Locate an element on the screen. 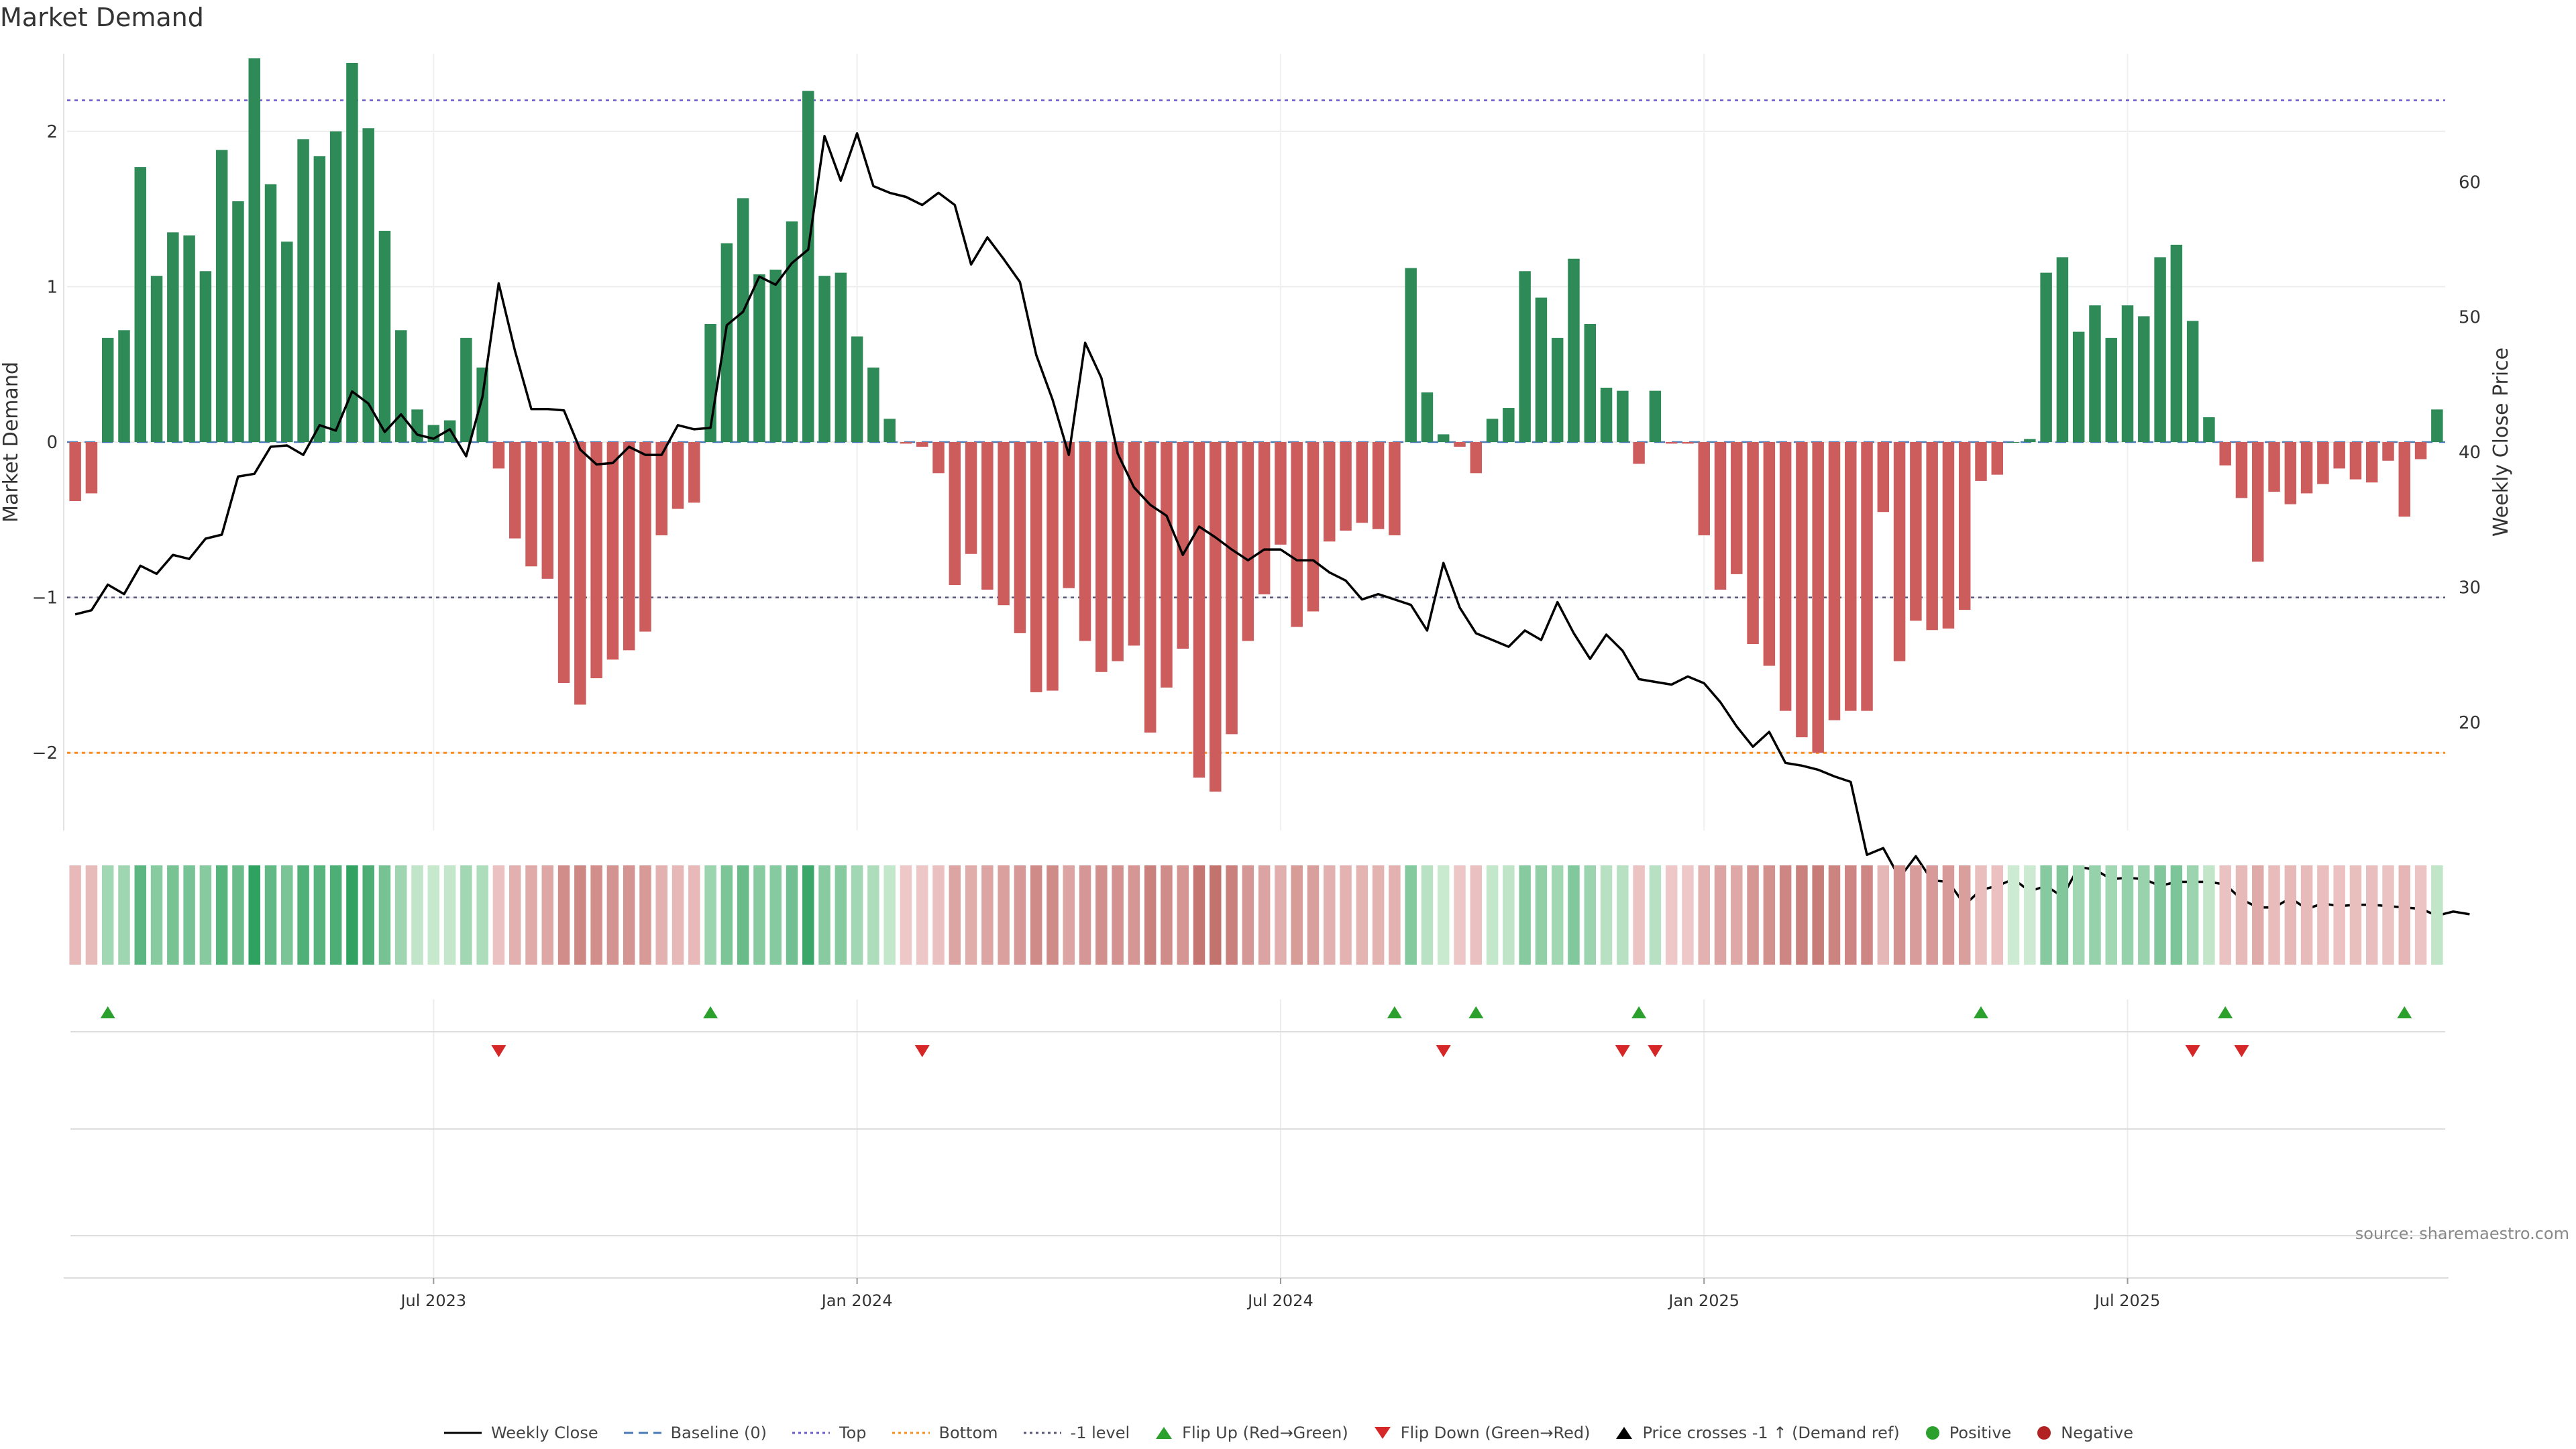  line-dashed-icon is located at coordinates (642, 1433).